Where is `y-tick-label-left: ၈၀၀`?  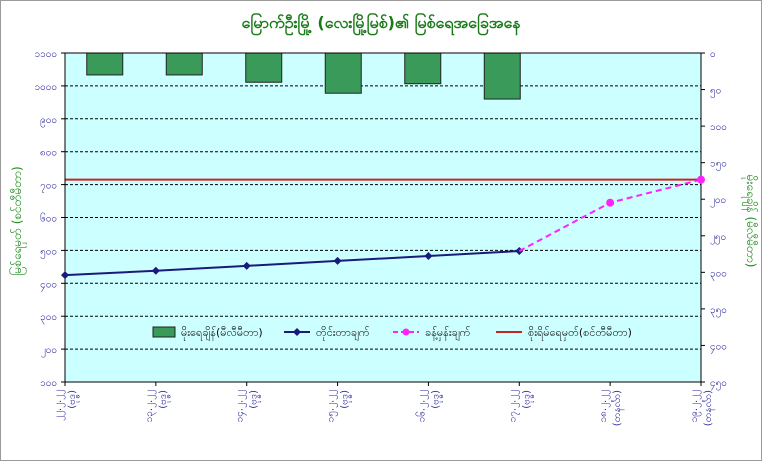 y-tick-label-left: ၈၀၀ is located at coordinates (48, 153).